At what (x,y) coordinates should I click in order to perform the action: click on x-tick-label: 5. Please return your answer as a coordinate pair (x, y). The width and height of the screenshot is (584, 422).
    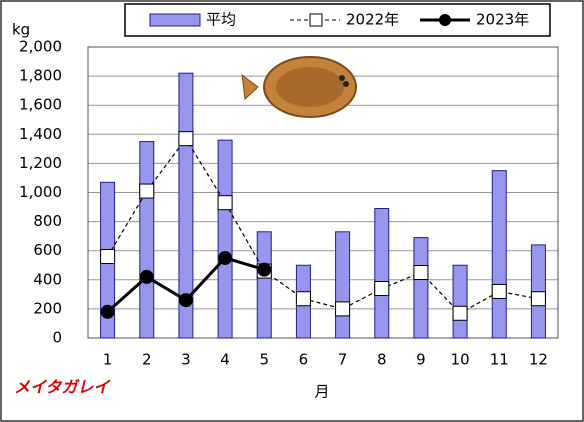
    Looking at the image, I should click on (264, 360).